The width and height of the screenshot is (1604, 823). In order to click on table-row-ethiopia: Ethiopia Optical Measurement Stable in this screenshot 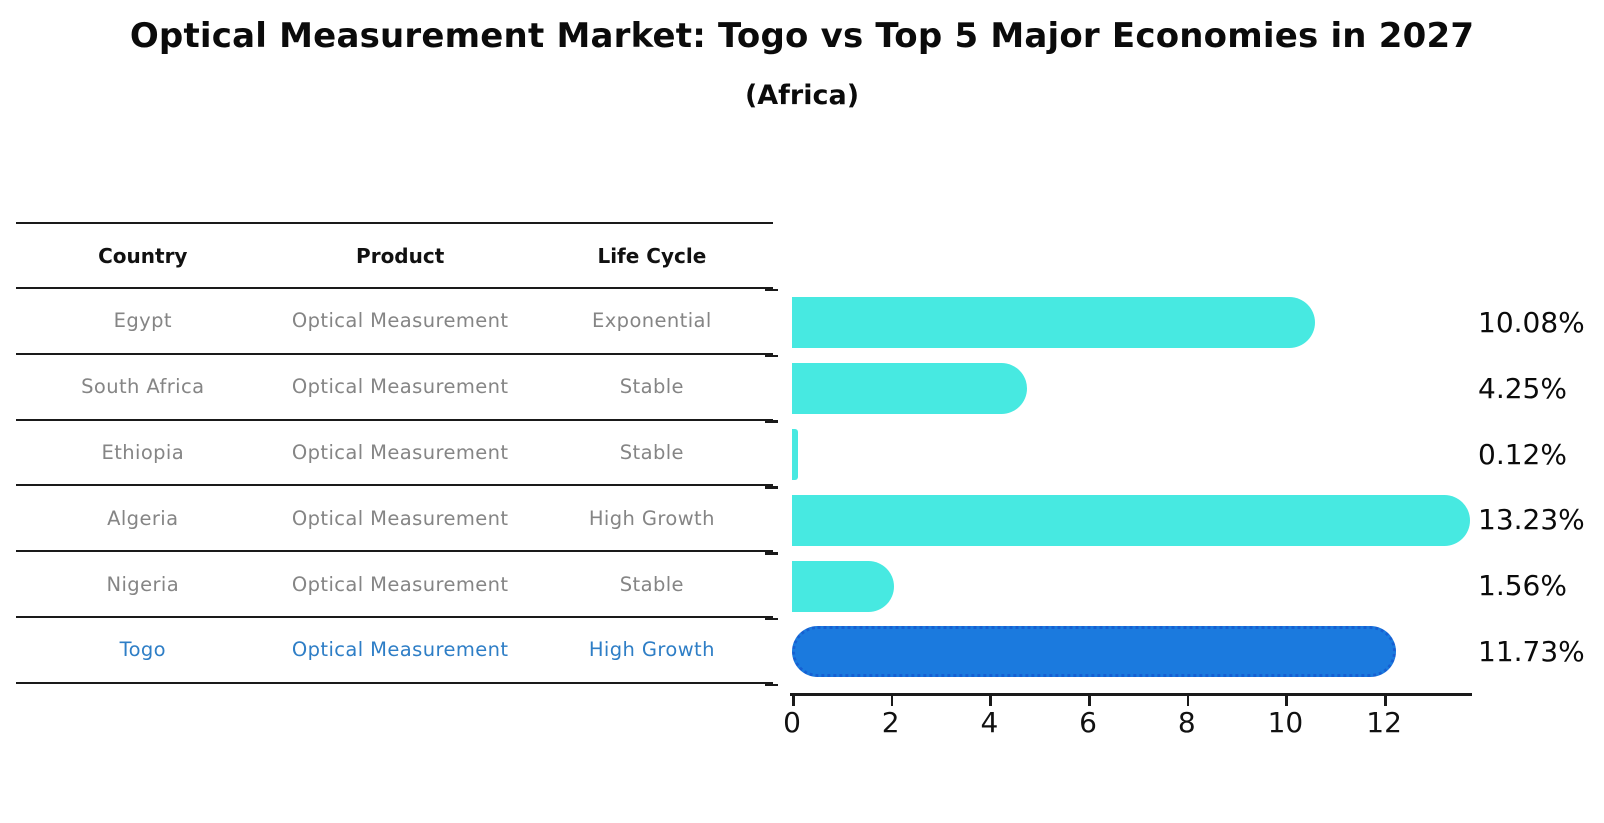, I will do `click(394, 454)`.